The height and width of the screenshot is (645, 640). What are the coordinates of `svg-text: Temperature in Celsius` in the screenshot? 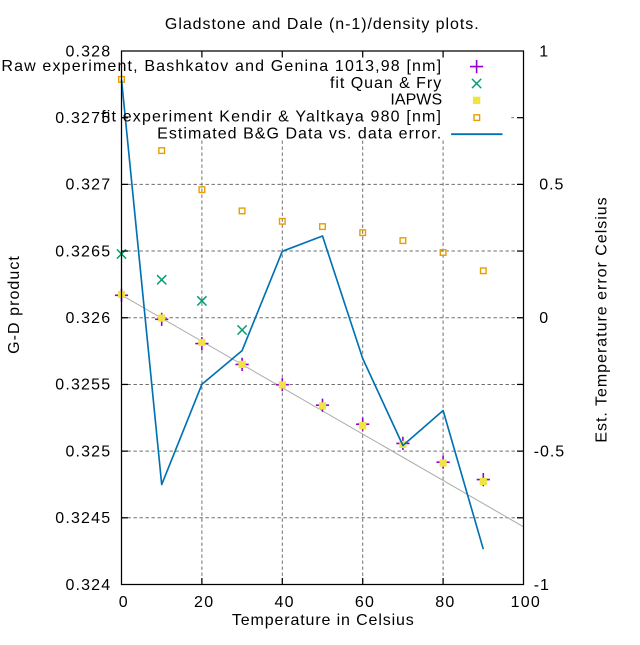 It's located at (323, 620).